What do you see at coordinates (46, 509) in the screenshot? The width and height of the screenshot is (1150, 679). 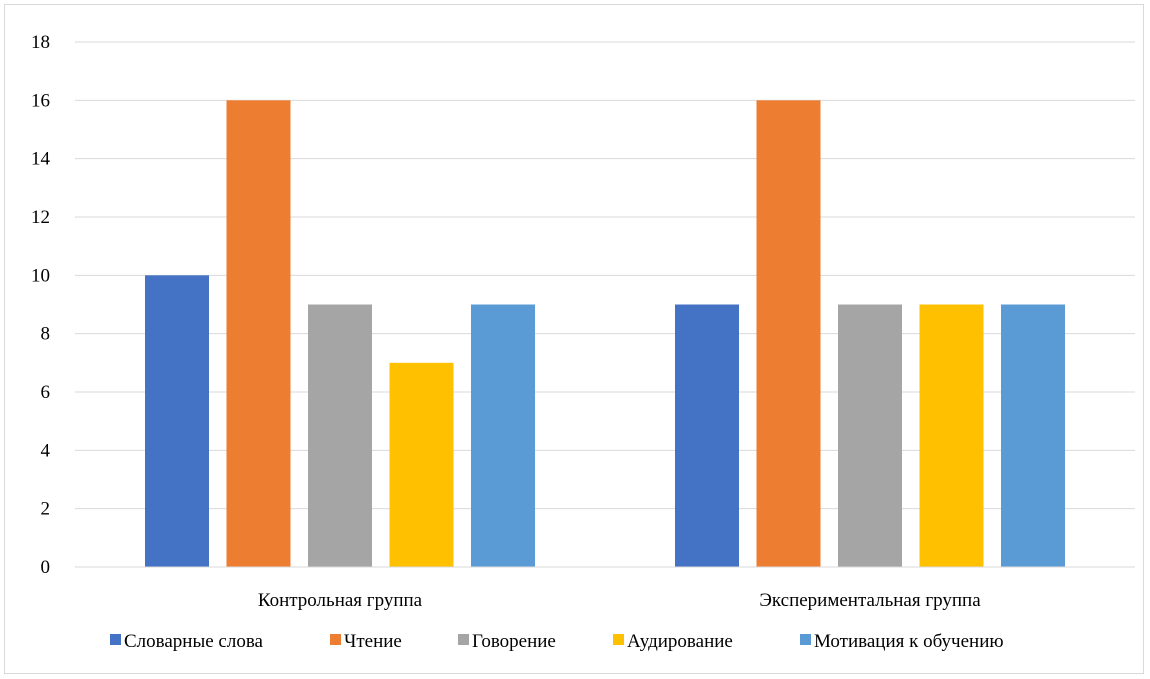 I see `y-tick-label: 2` at bounding box center [46, 509].